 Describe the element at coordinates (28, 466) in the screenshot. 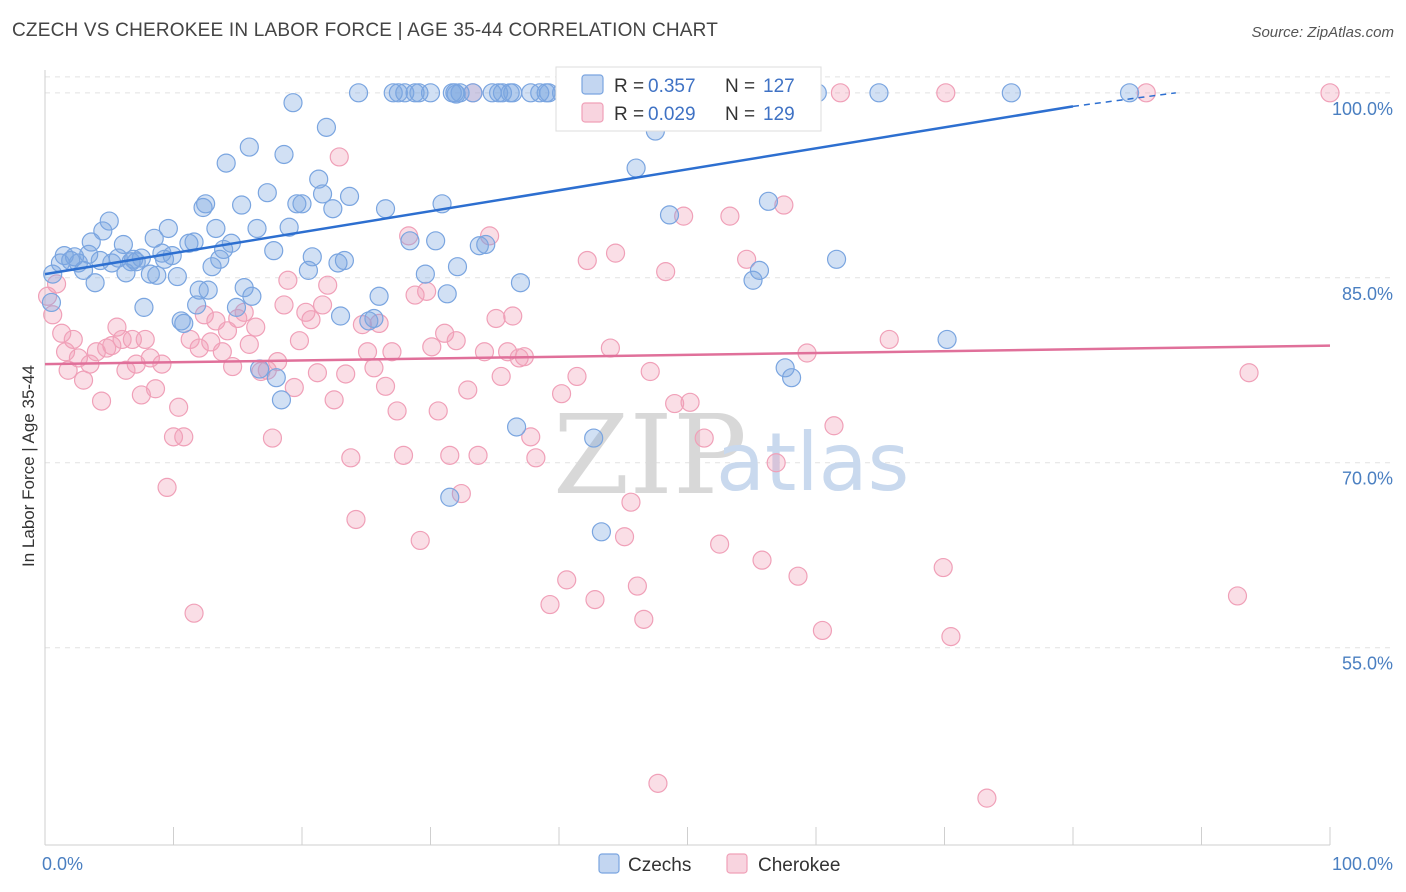

I see `y-axis-title: In Labor Force | Age 35-44` at that location.